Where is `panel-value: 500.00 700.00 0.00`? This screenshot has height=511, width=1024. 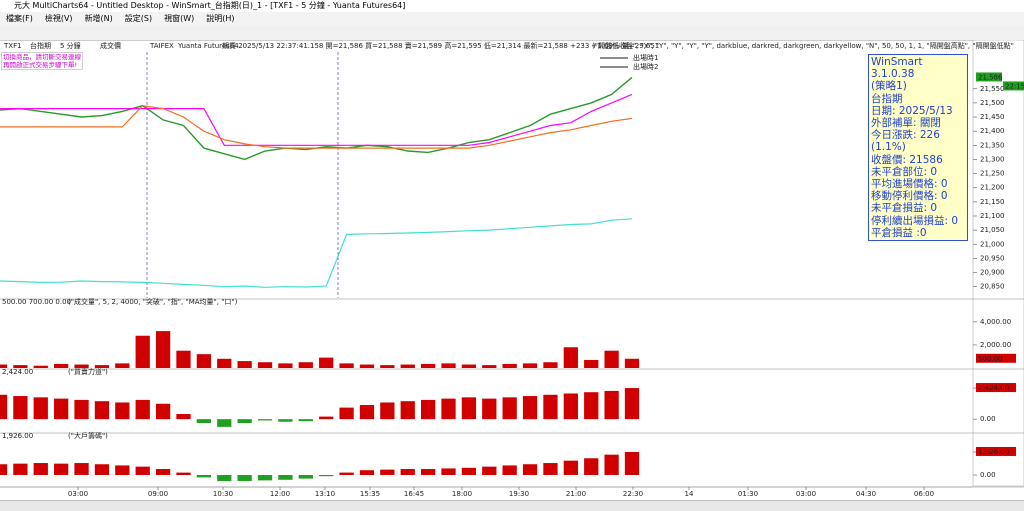 panel-value: 500.00 700.00 0.00 is located at coordinates (36, 302).